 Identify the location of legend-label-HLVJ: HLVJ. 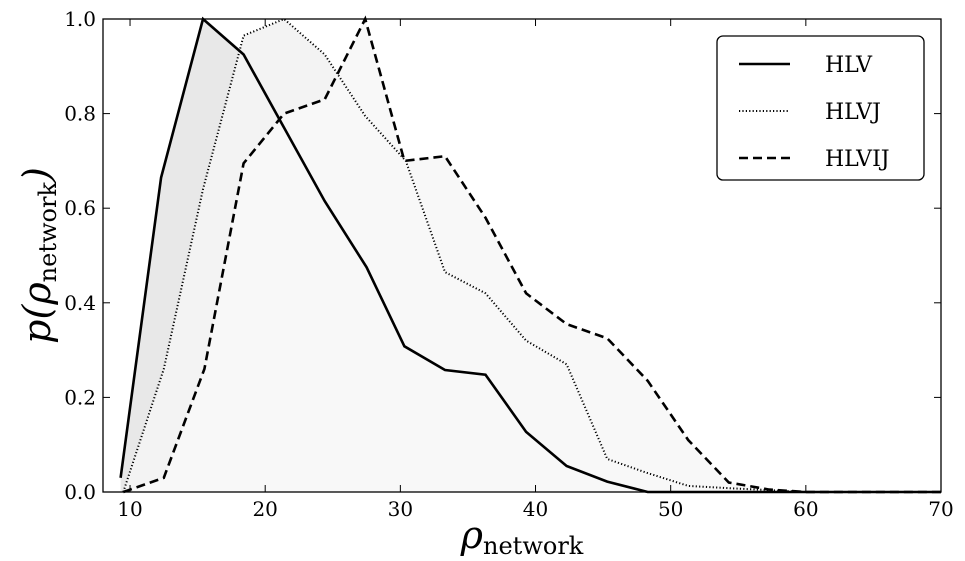
(853, 112).